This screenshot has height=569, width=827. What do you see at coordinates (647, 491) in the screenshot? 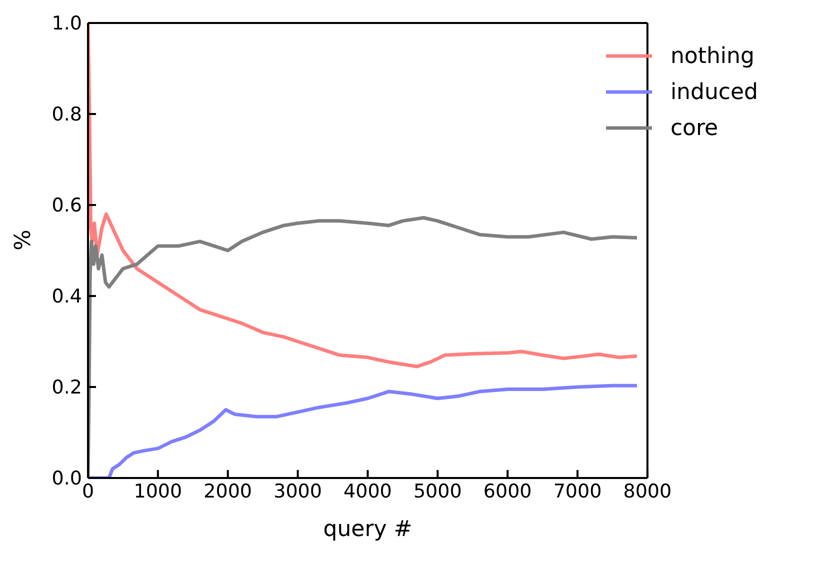
I see `x-tick-label: 8000` at bounding box center [647, 491].